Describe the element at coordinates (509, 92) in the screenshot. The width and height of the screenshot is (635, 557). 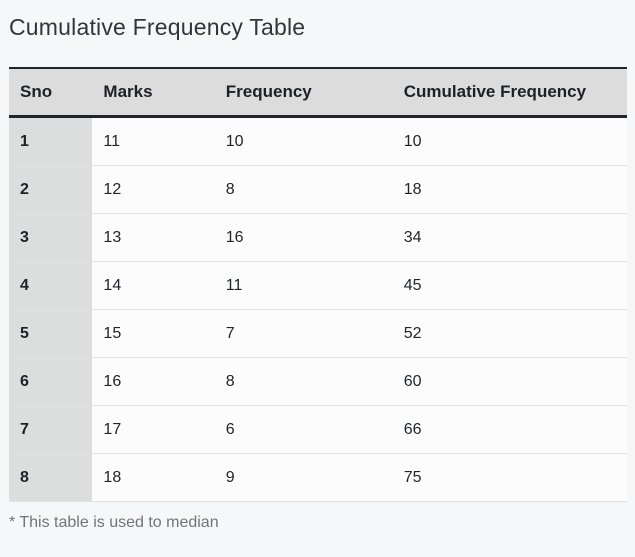
I see `column-header-cumulative-frequency: Cumulative Frequency` at that location.